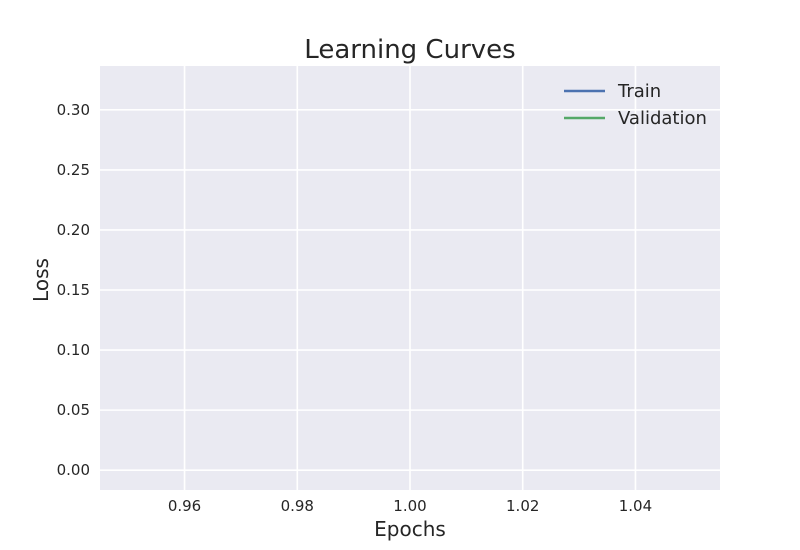 This screenshot has width=800, height=550. I want to click on x-tick-label: 1.00, so click(409, 506).